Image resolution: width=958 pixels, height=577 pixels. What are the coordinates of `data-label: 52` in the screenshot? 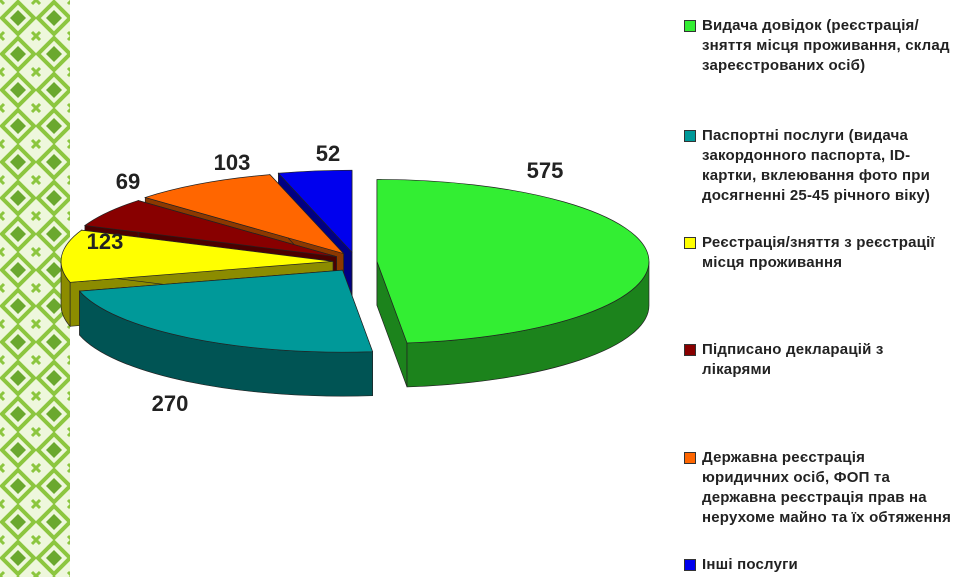 It's located at (328, 153).